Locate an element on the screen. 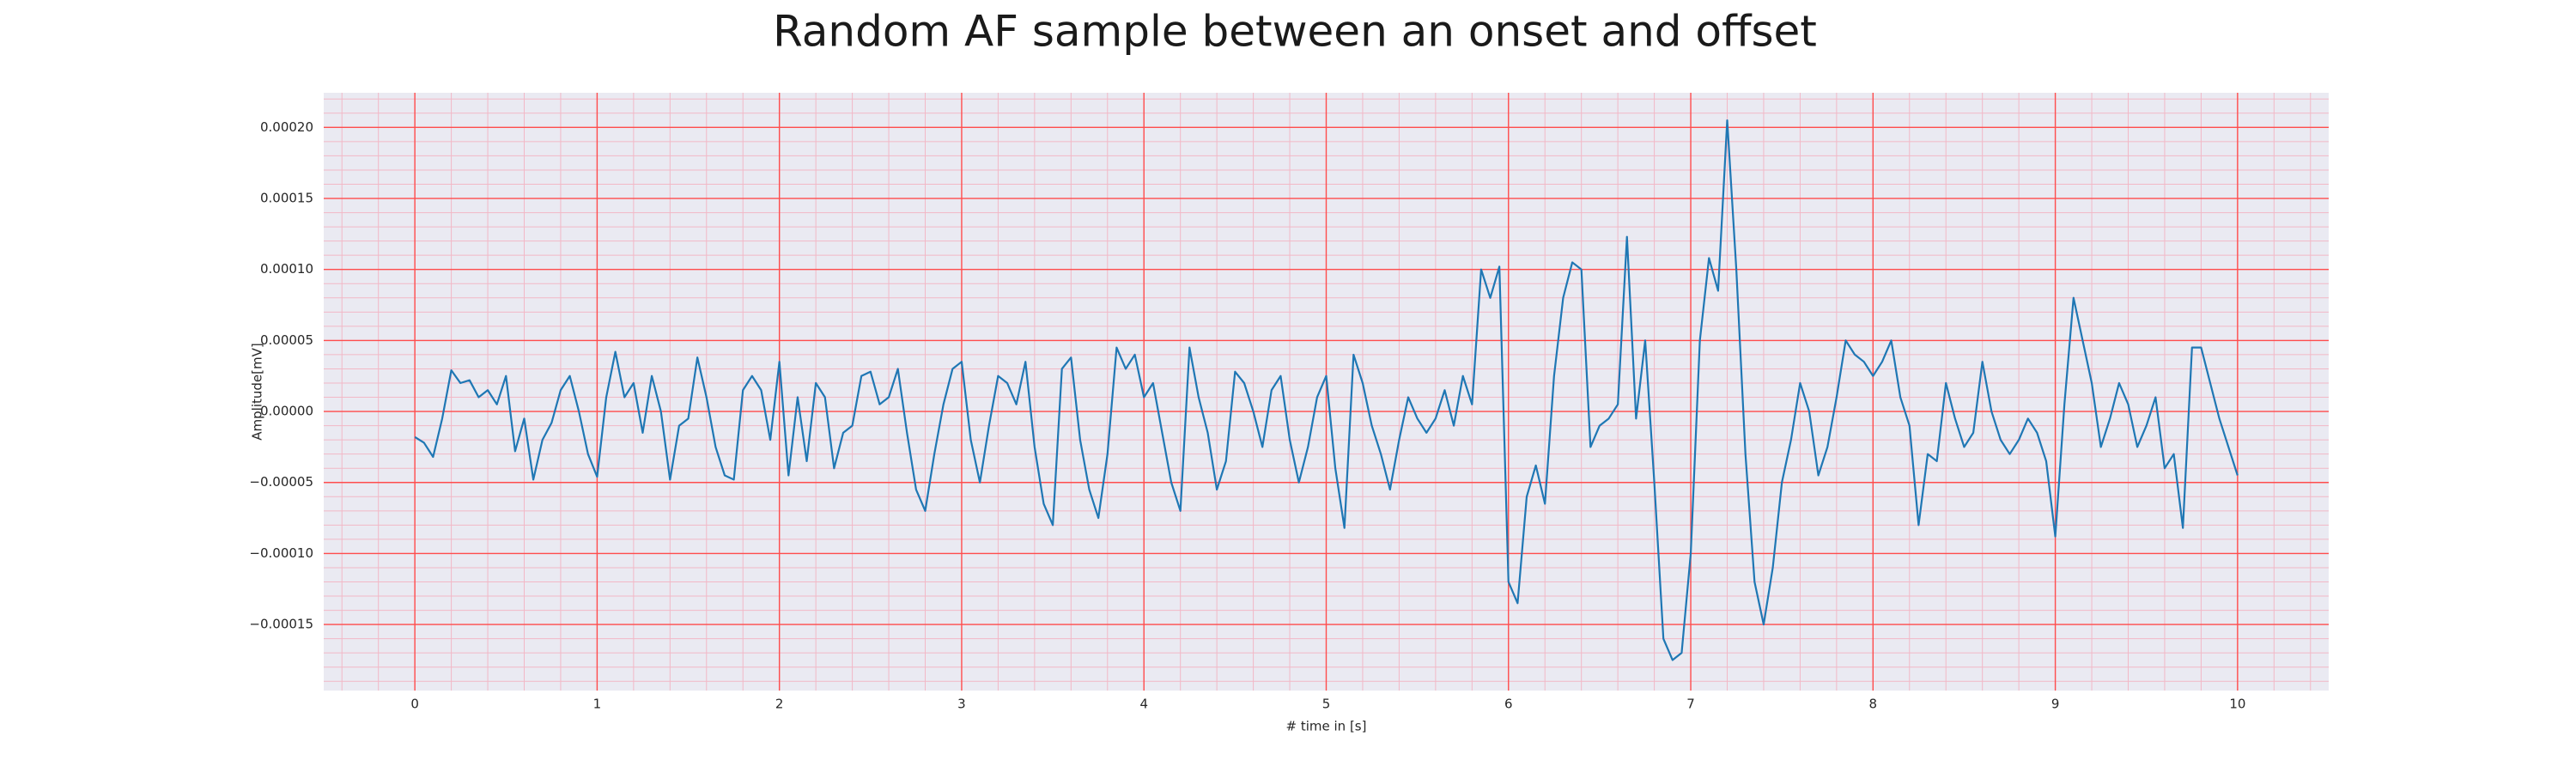 The image size is (2576, 773). x-tick-label: 7 is located at coordinates (1690, 704).